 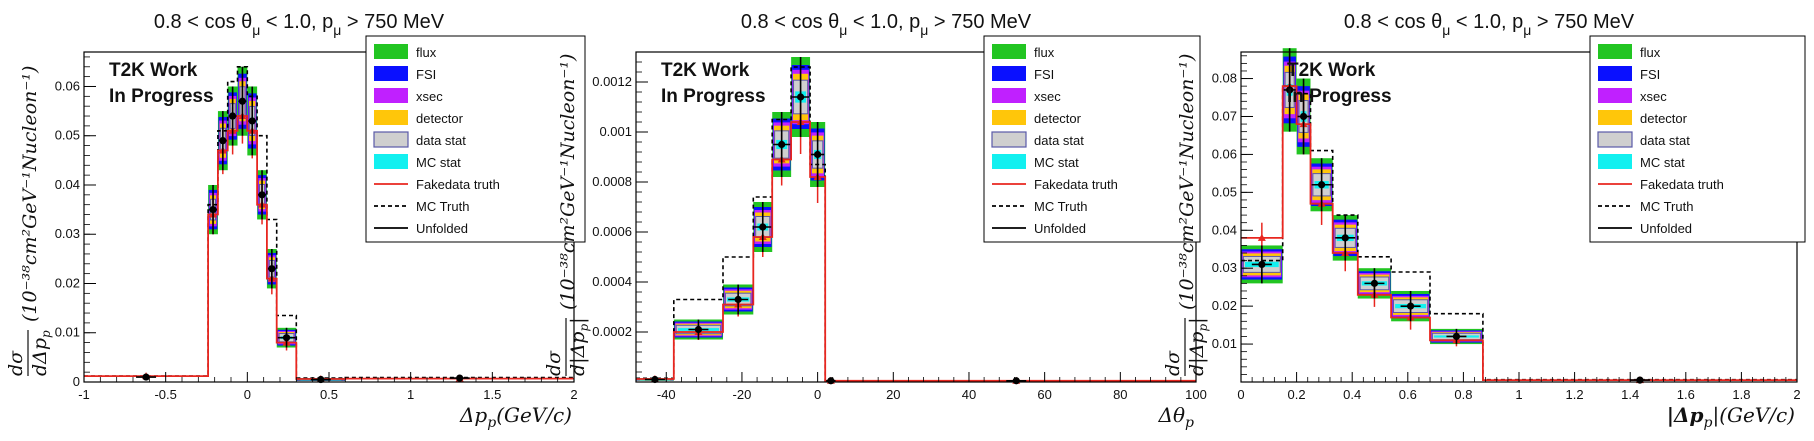 I want to click on y-axis-label: dσ dΔpp (10⁻³⁸cm²GeV⁻¹Nucleon⁻¹), so click(x=29, y=221).